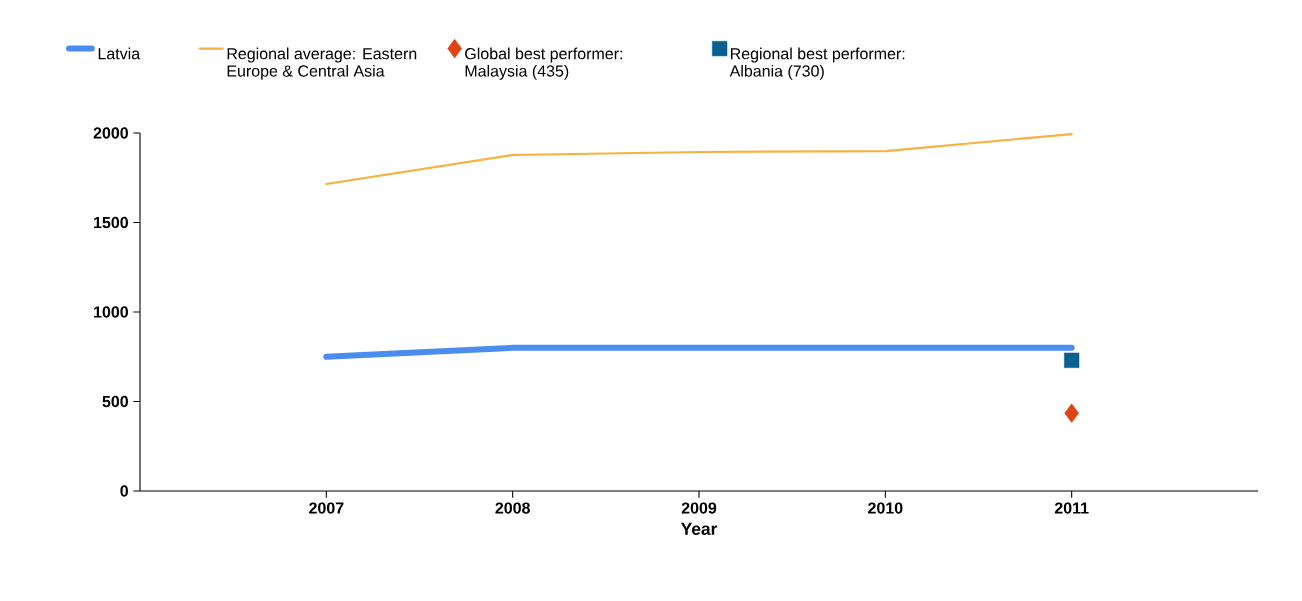  I want to click on legend-label: Regional average: Eastern Europe & Central Asia, so click(322, 63).